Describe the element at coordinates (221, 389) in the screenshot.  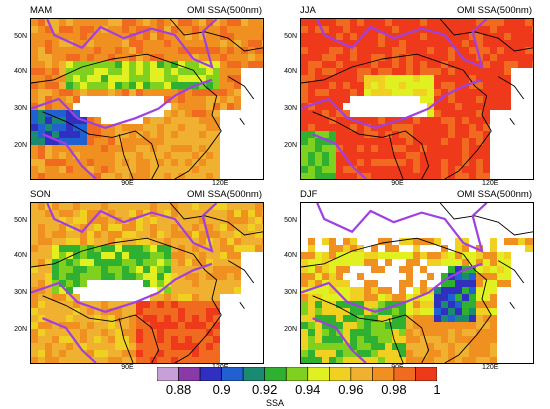
I see `colorbar-tick-label: 0.9` at that location.